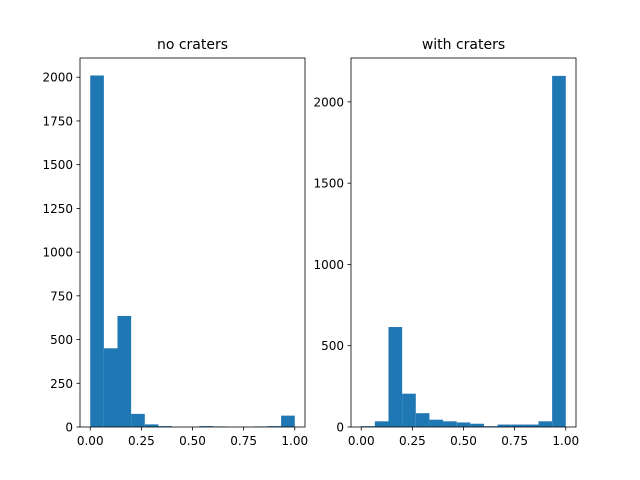 The height and width of the screenshot is (480, 640). What do you see at coordinates (192, 45) in the screenshot?
I see `subplot-title: no craters` at bounding box center [192, 45].